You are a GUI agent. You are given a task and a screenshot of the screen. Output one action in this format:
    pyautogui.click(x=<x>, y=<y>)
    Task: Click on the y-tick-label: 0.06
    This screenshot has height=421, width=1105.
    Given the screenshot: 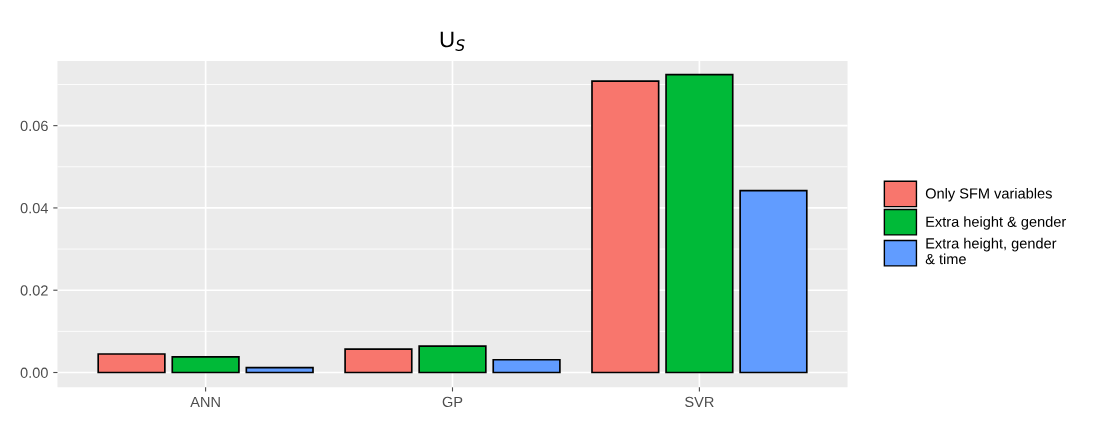 What is the action you would take?
    pyautogui.click(x=34, y=126)
    